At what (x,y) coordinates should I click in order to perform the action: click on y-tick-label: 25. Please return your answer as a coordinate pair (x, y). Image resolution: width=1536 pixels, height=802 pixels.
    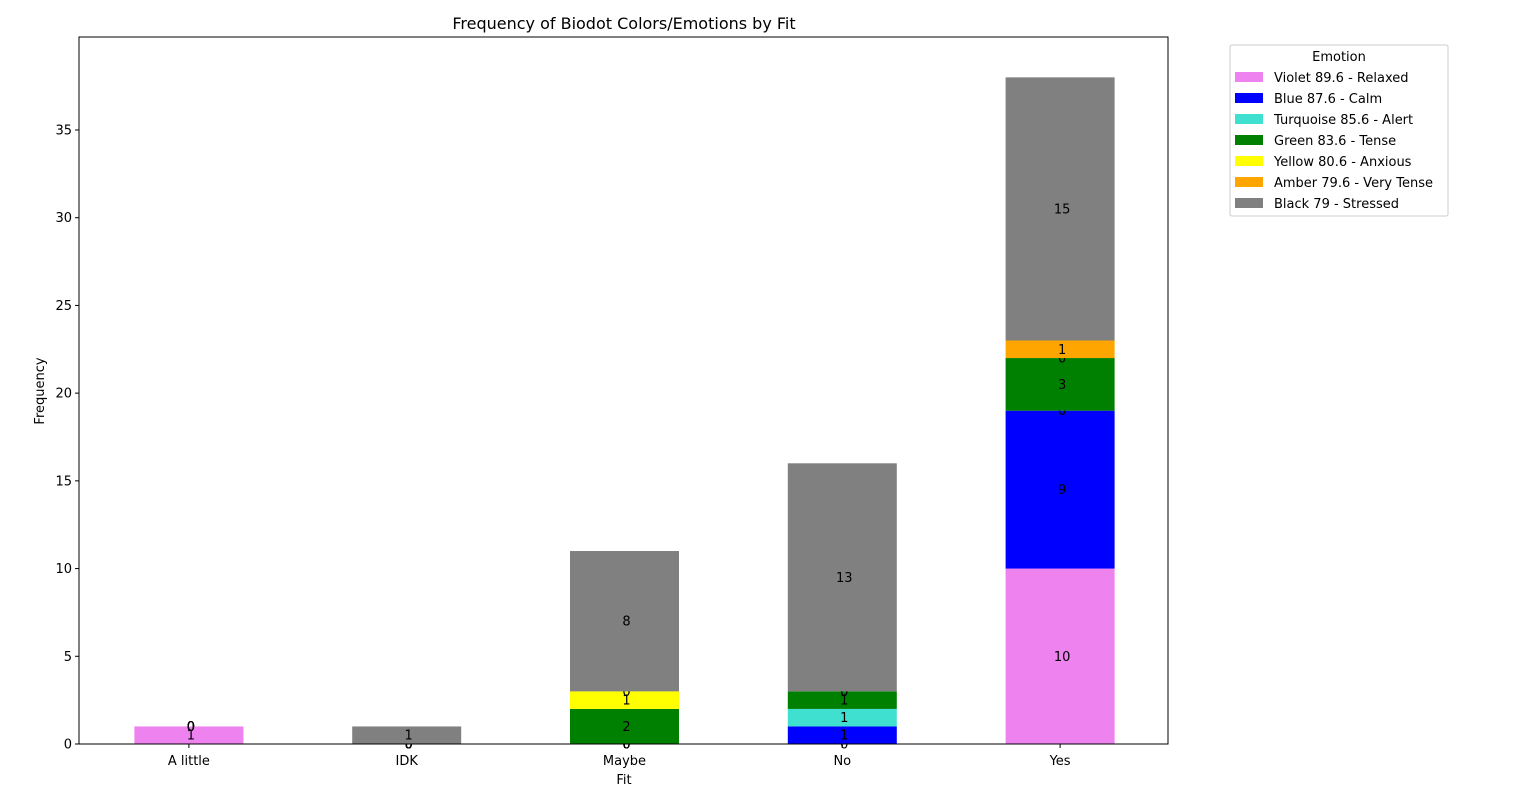
    Looking at the image, I should click on (63, 306).